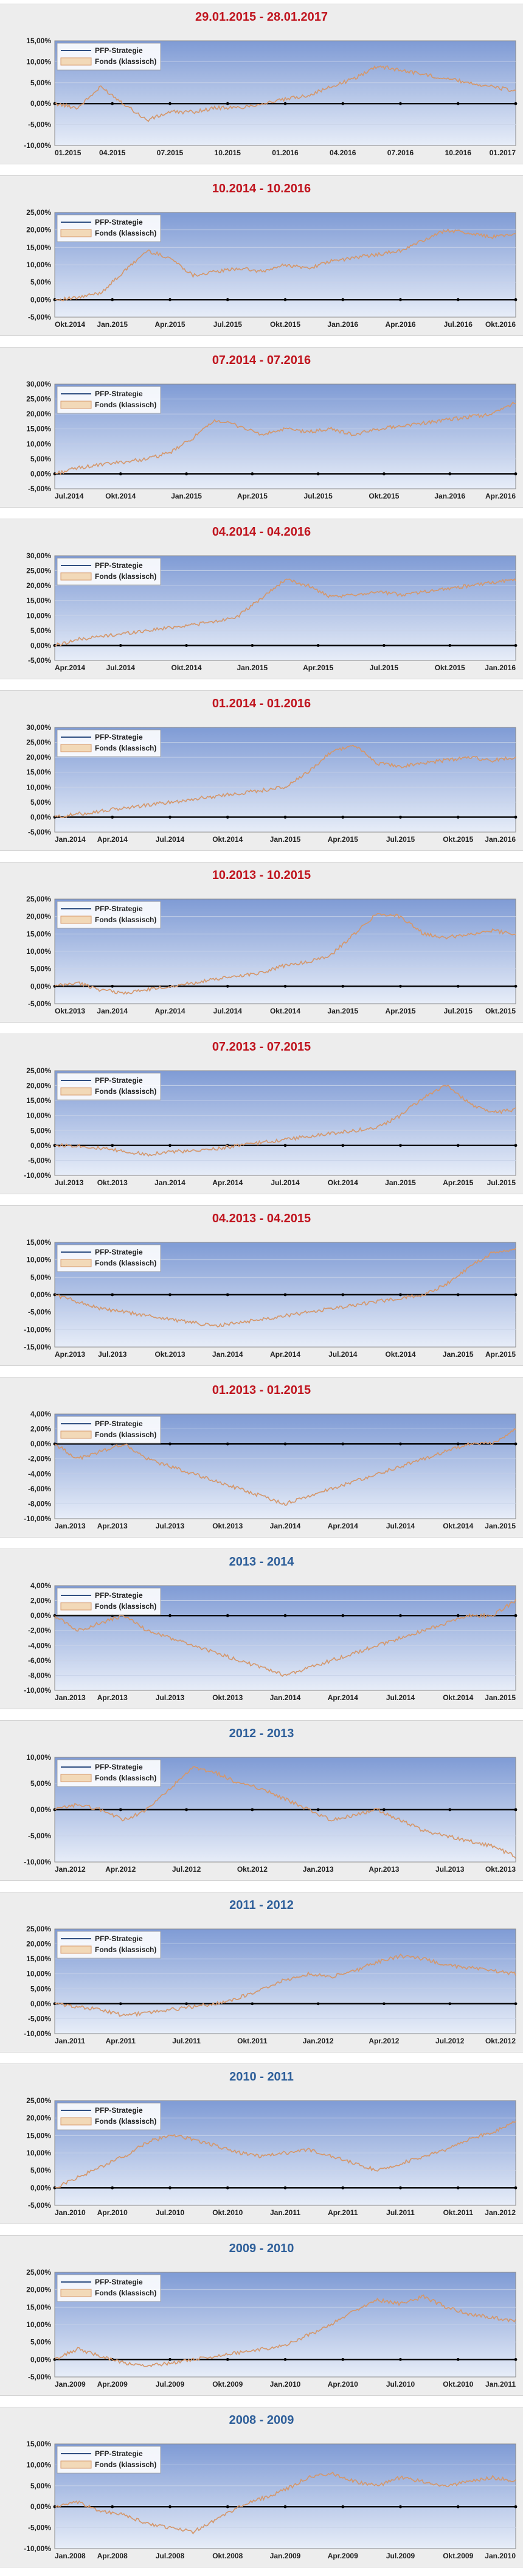 The width and height of the screenshot is (523, 2576). What do you see at coordinates (343, 2212) in the screenshot?
I see `x-tick-label: Apr.2011` at bounding box center [343, 2212].